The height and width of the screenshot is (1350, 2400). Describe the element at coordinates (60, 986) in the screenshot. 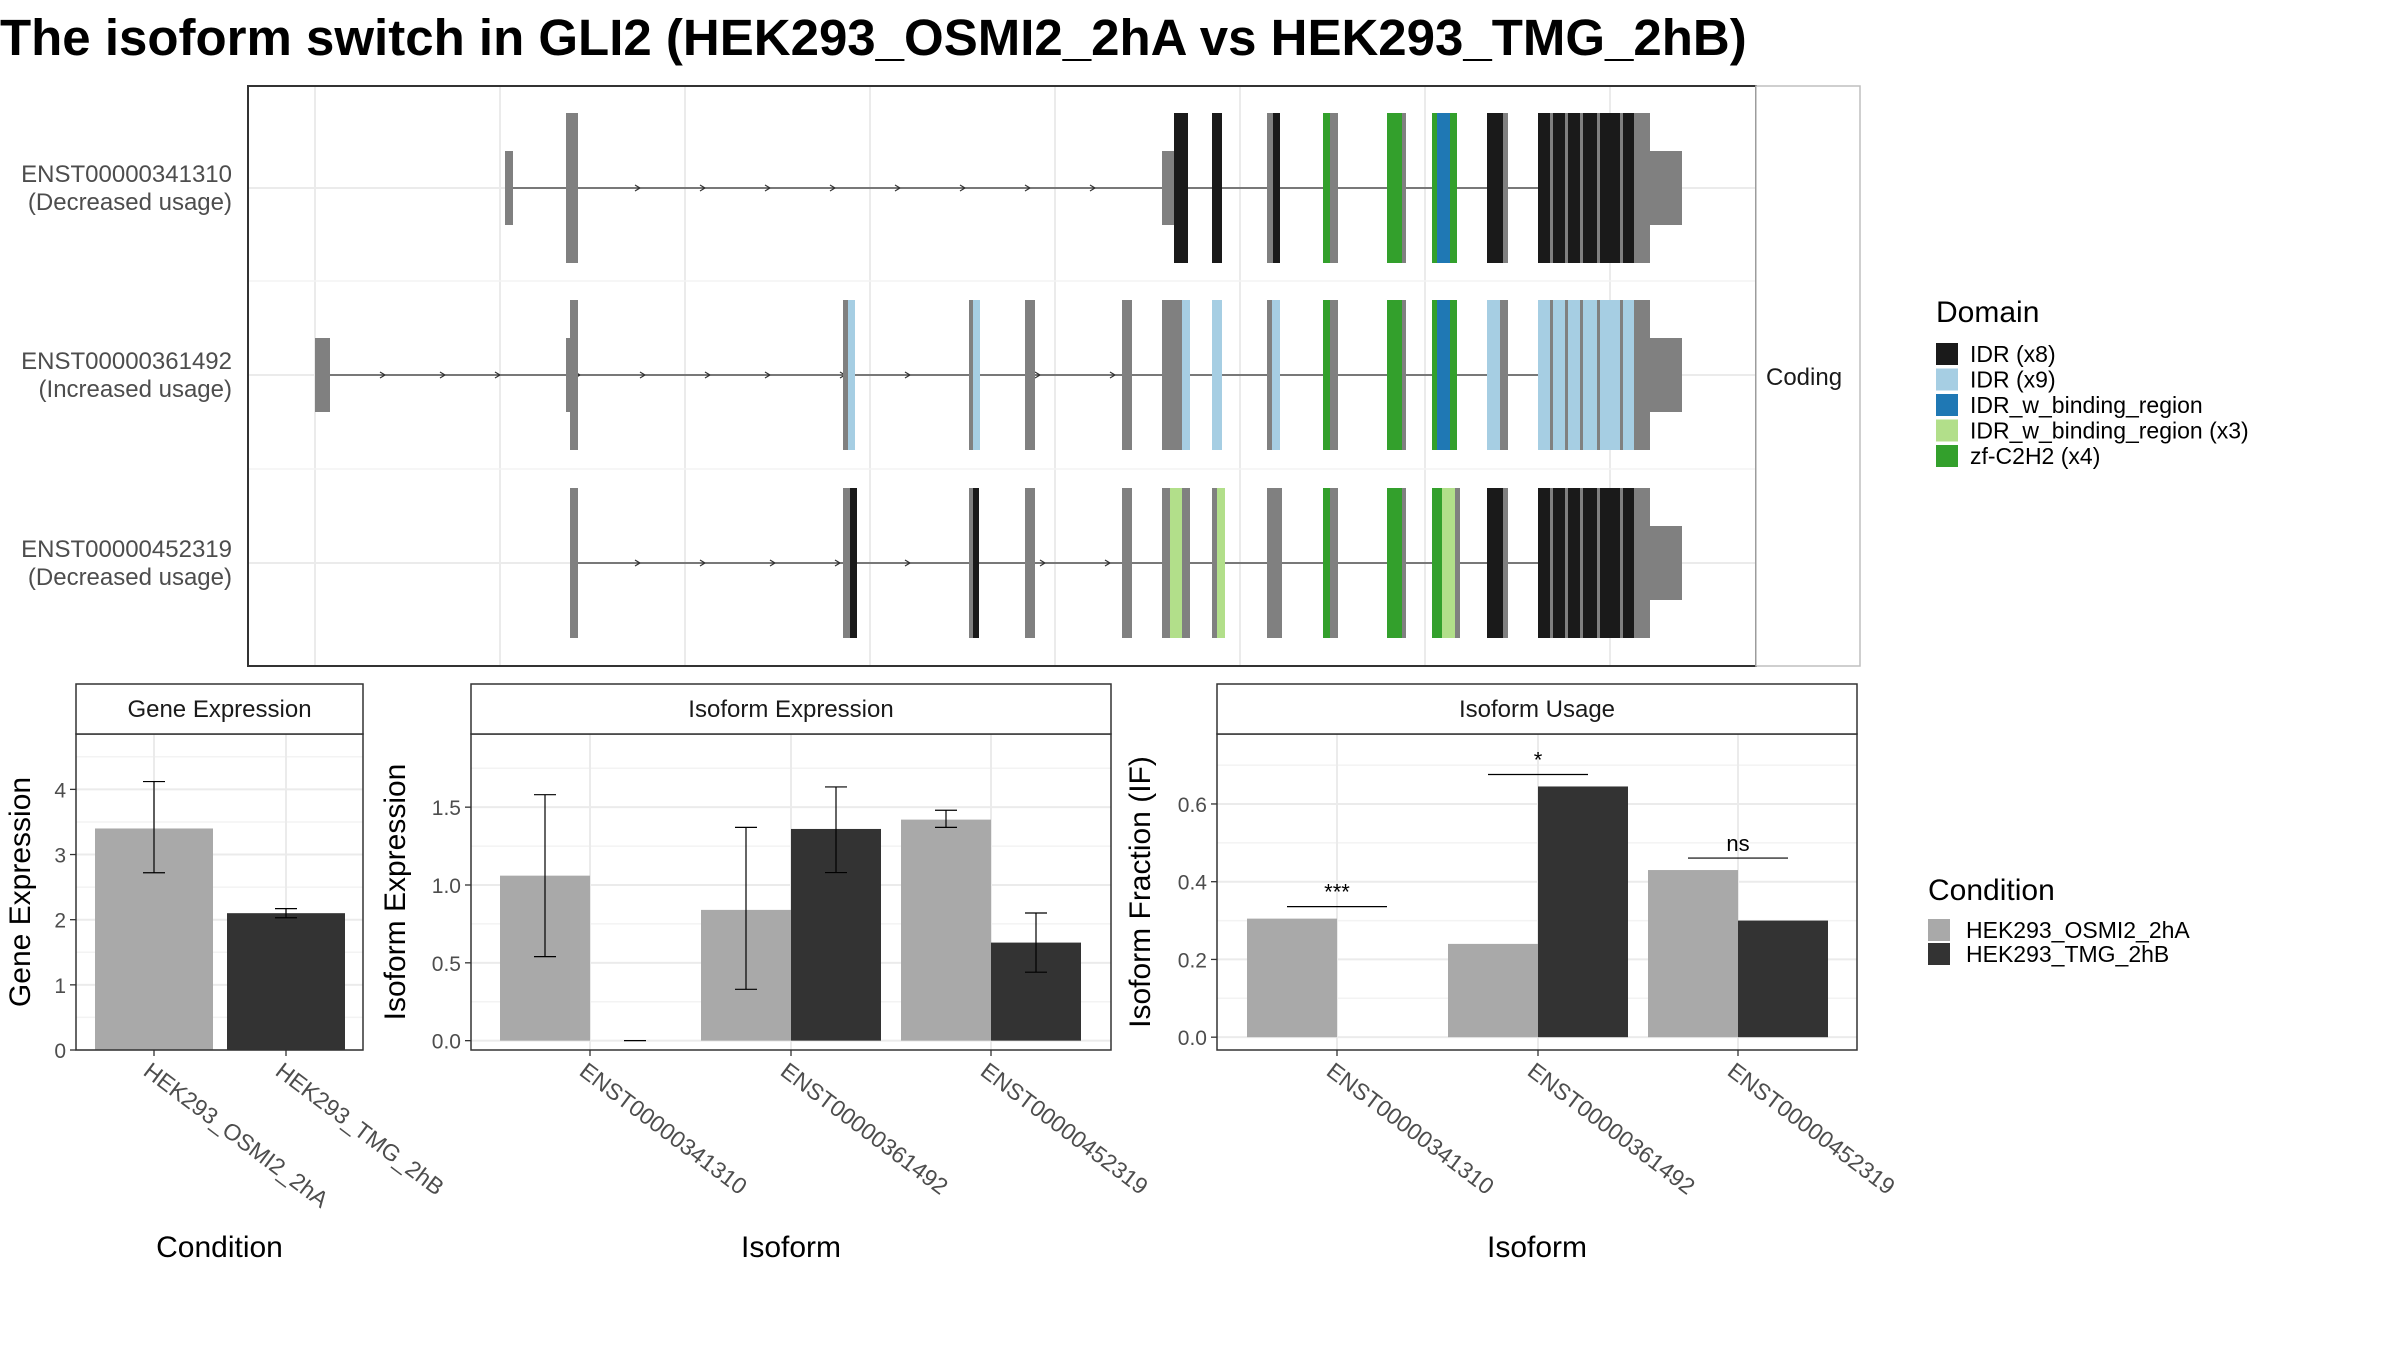

I see `y-tick-label: 1` at that location.